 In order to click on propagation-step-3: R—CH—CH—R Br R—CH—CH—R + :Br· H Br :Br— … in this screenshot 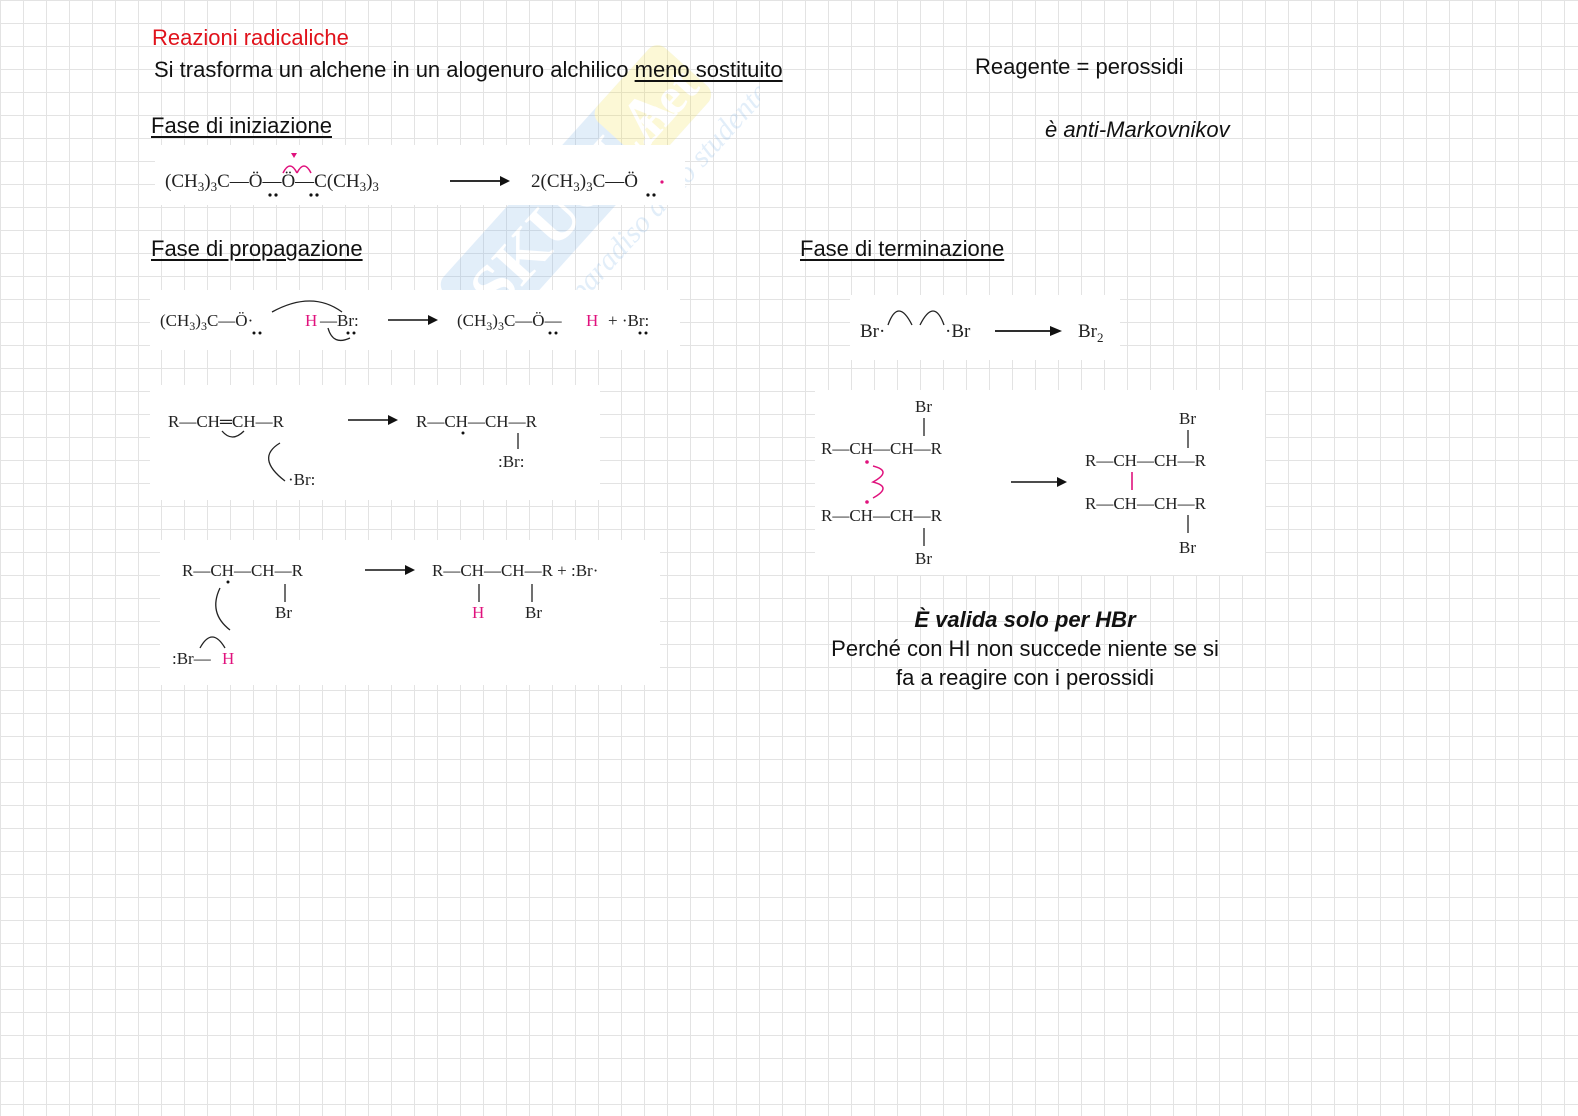, I will do `click(410, 612)`.